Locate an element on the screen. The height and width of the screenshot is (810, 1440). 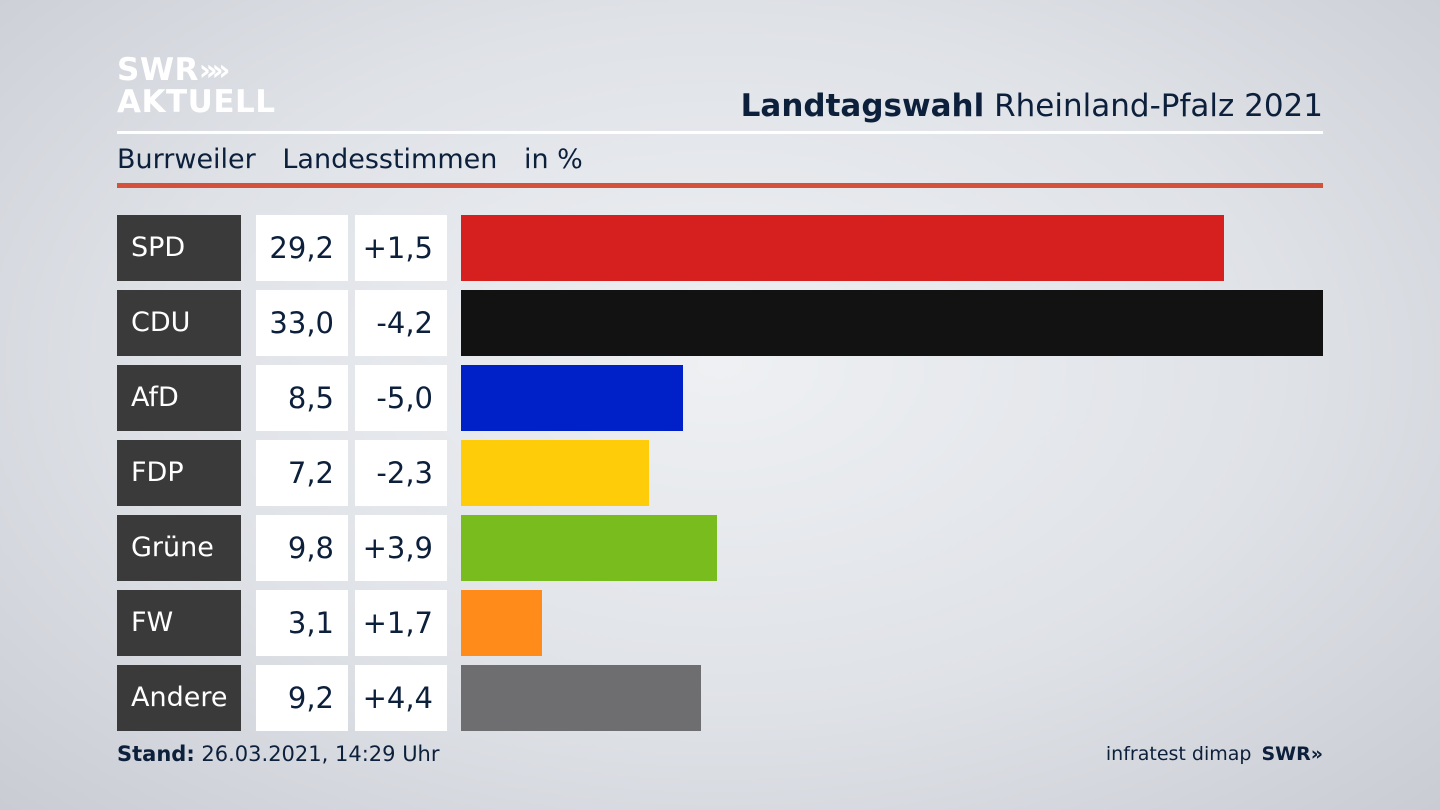
change-label: -5,0 is located at coordinates (401, 398).